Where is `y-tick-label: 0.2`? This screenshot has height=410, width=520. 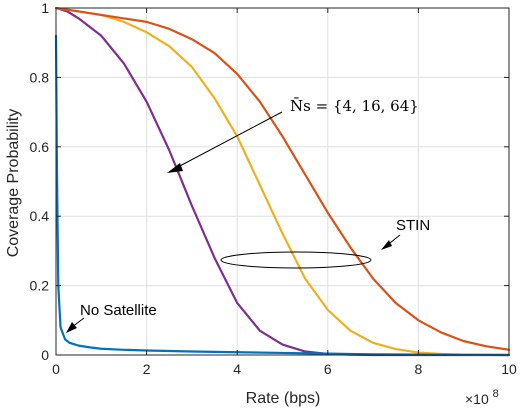
y-tick-label: 0.2 is located at coordinates (40, 286).